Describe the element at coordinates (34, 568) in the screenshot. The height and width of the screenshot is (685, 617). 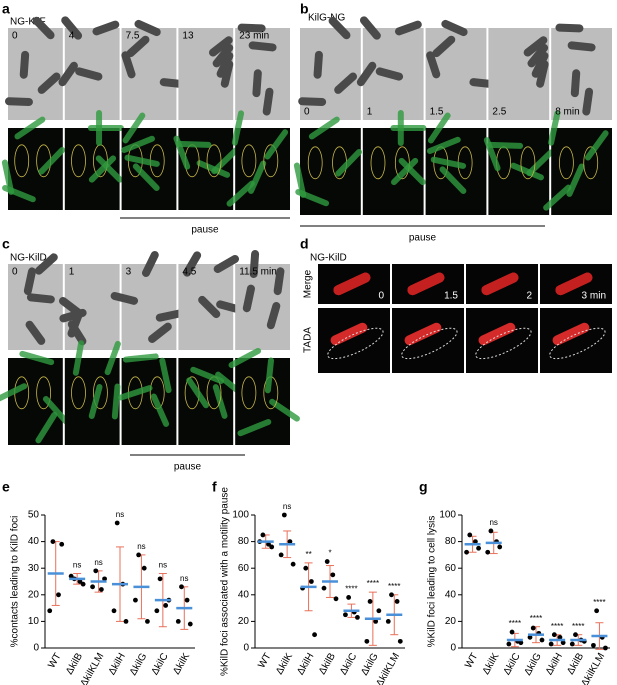
I see `y-tick-label: 30` at that location.